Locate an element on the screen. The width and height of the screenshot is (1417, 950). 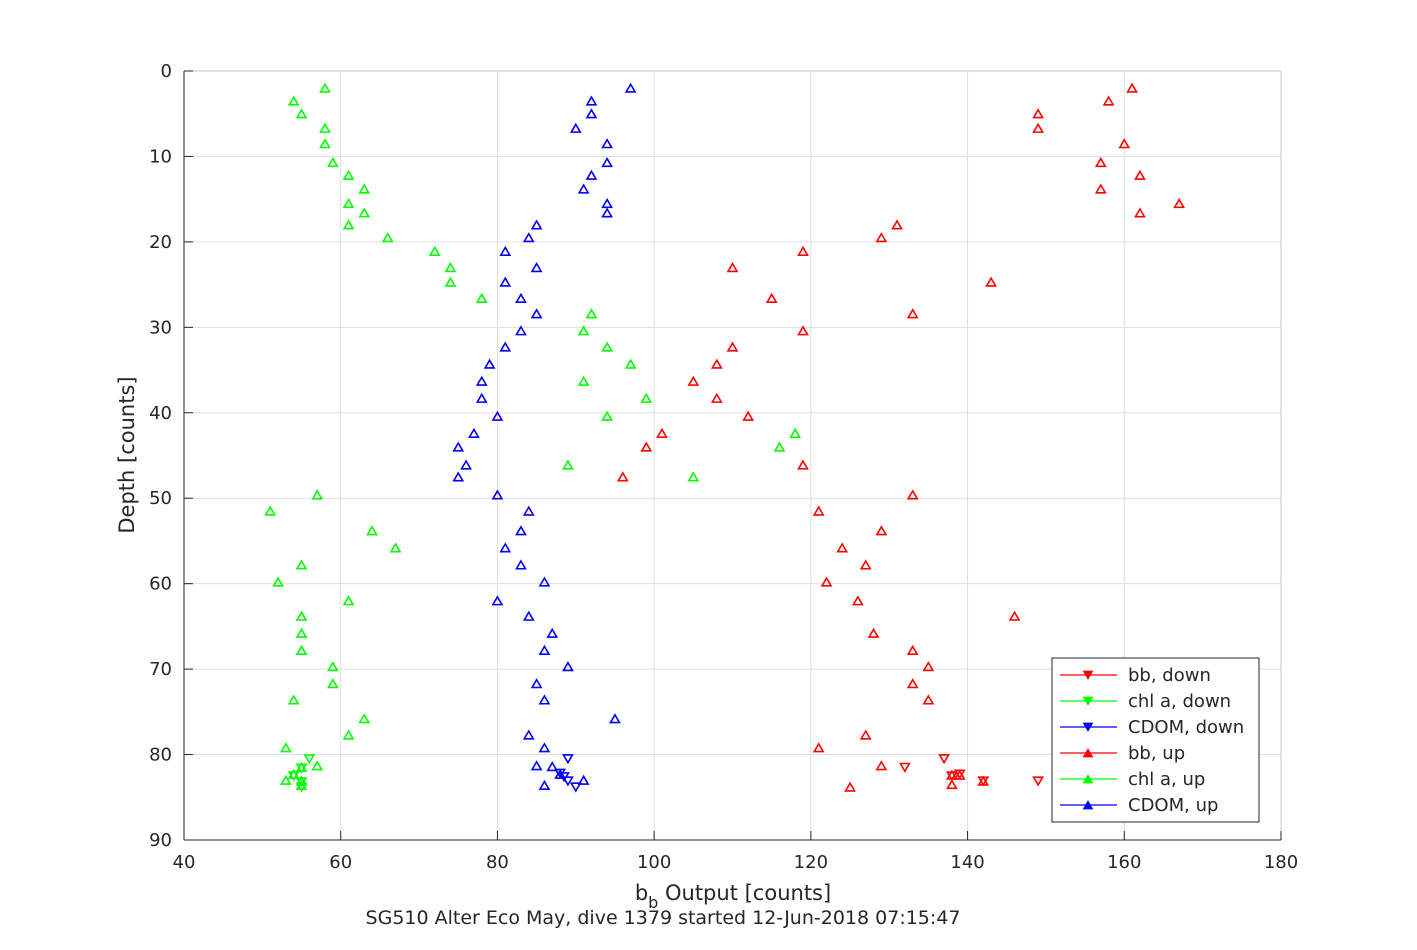
legend-item: bb, up is located at coordinates (1122, 753).